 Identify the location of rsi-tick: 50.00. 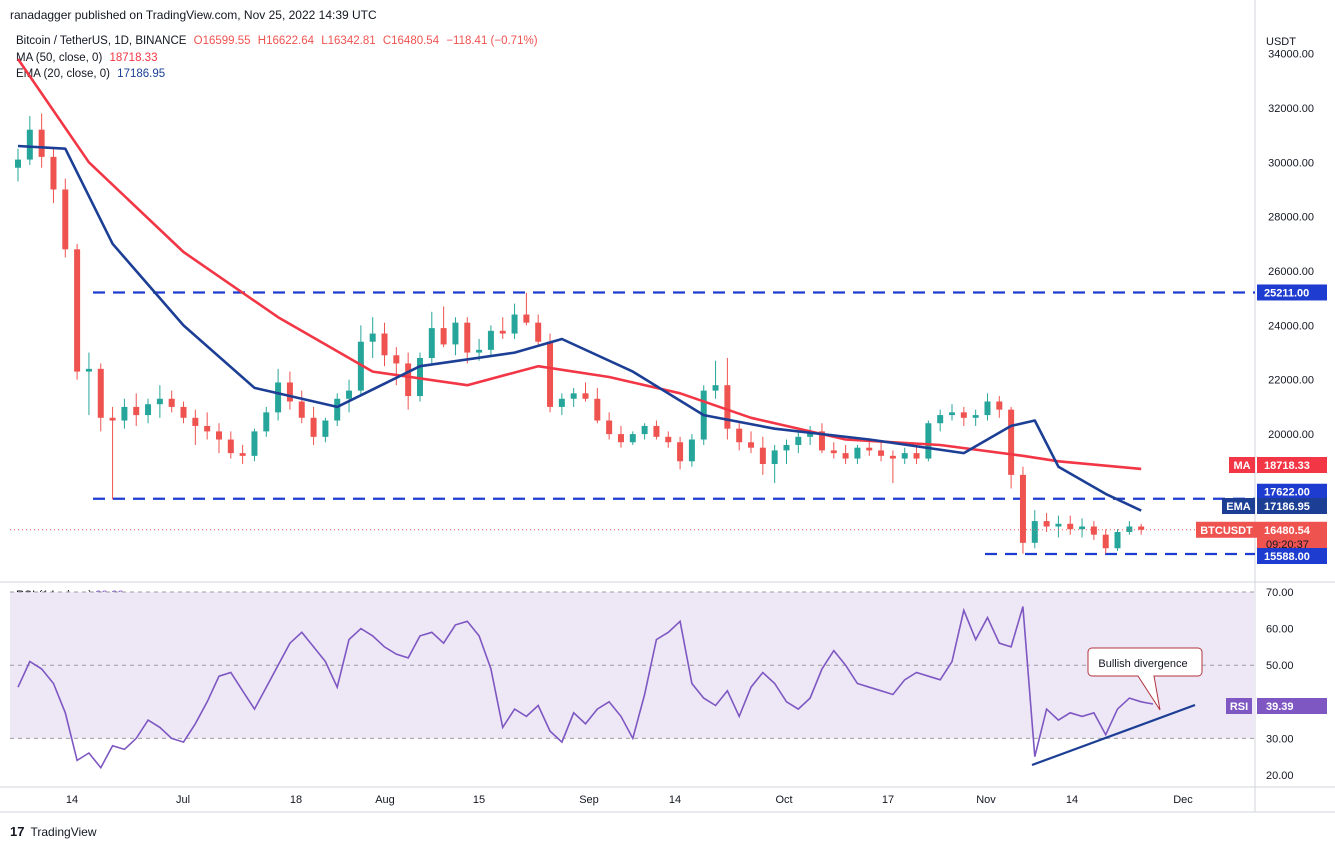
(1280, 666).